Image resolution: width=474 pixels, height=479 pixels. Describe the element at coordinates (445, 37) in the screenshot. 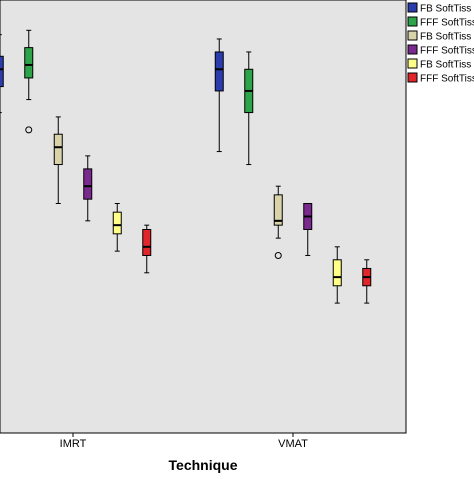

I see `legend-label-3: FB SoftTiss` at that location.